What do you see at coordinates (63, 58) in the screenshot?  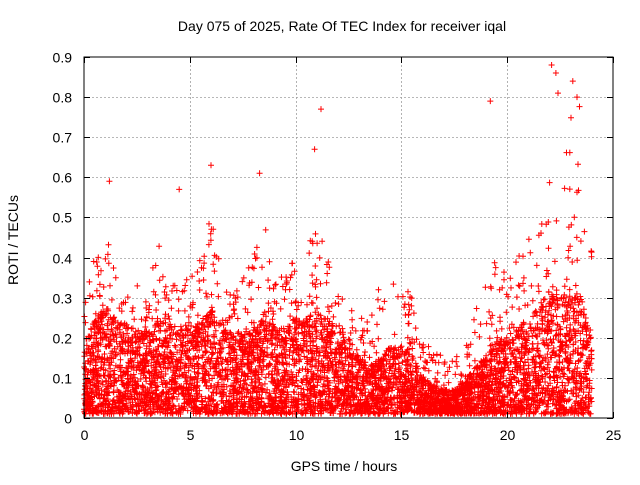 I see `y-tick-label: 0.9` at bounding box center [63, 58].